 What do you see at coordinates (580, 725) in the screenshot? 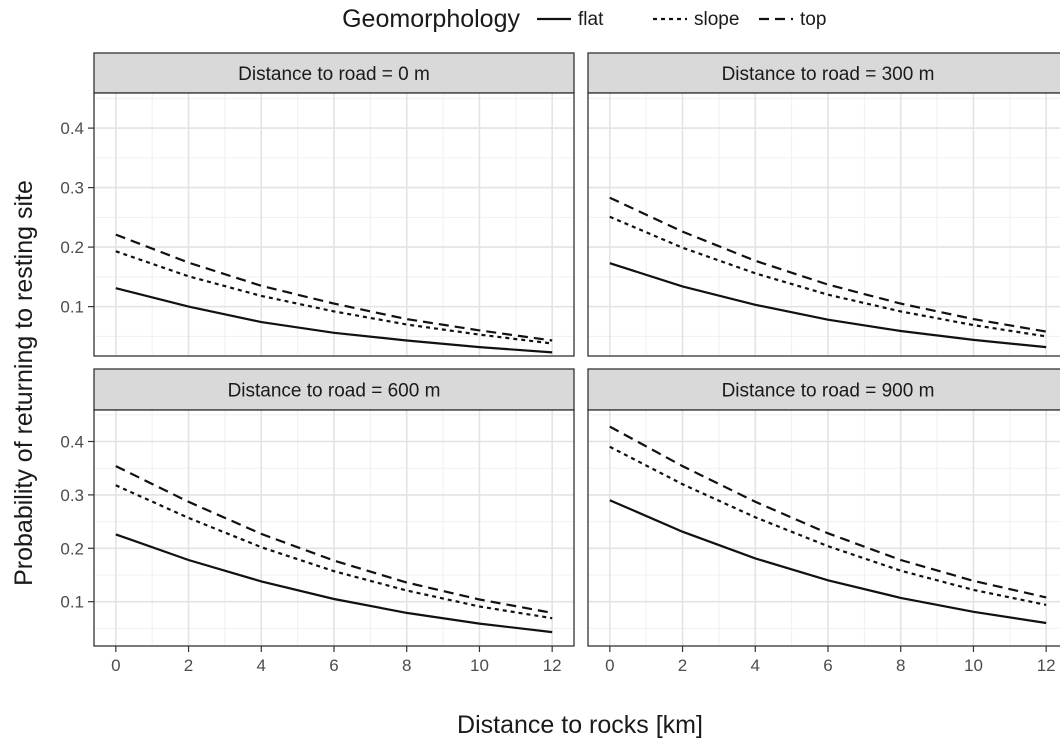
I see `x-axis-title: Distance to rocks [km]` at bounding box center [580, 725].